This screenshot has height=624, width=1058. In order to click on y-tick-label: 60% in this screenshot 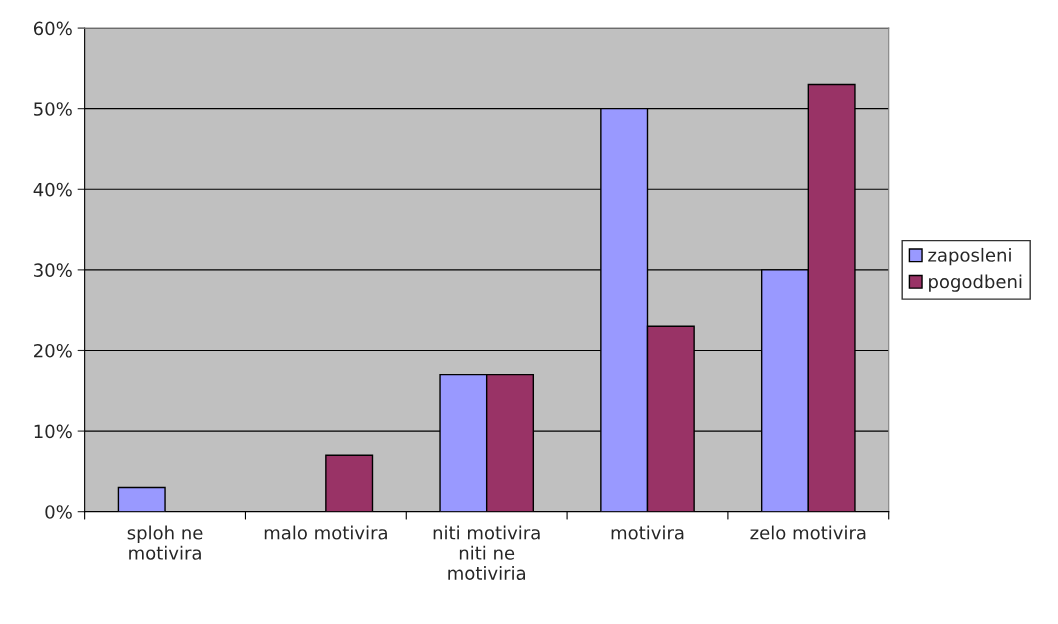, I will do `click(52, 28)`.